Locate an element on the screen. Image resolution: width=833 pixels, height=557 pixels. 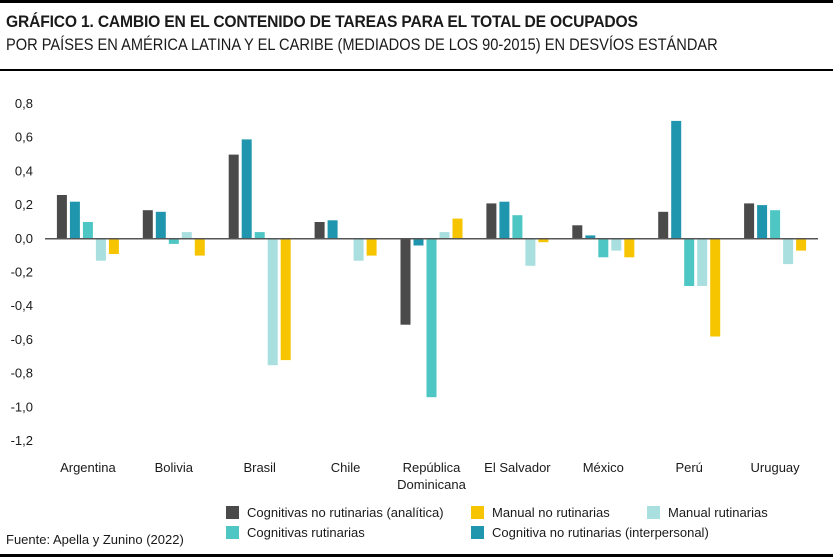
legend-item: Manual no rutinarias is located at coordinates (540, 512).